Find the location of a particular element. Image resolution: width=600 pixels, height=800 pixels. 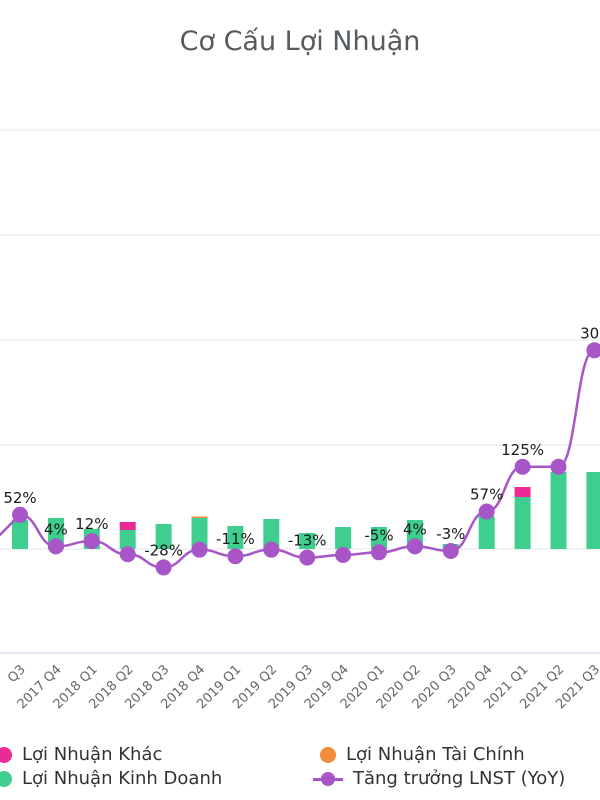

growth-data-label: -11% is located at coordinates (235, 539).